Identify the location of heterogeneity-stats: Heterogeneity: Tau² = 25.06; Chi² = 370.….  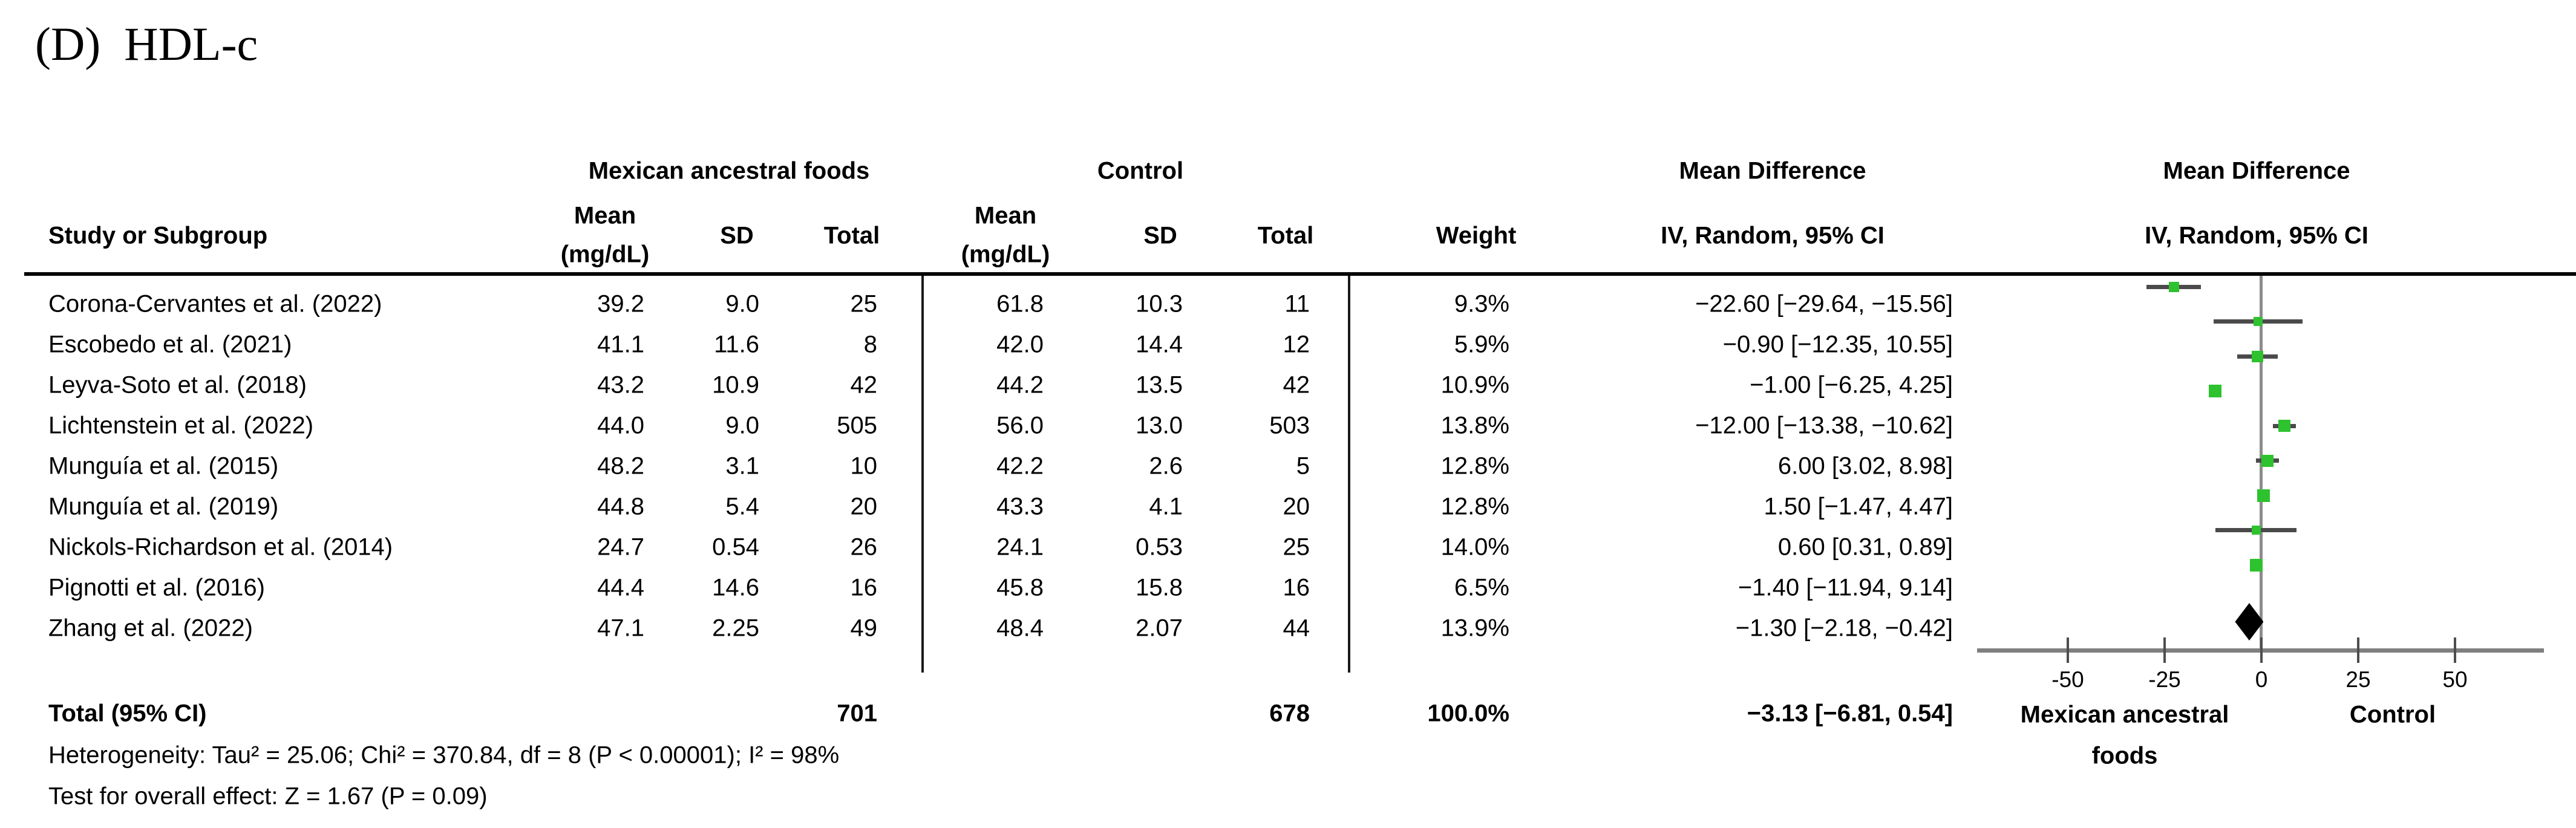
(444, 755).